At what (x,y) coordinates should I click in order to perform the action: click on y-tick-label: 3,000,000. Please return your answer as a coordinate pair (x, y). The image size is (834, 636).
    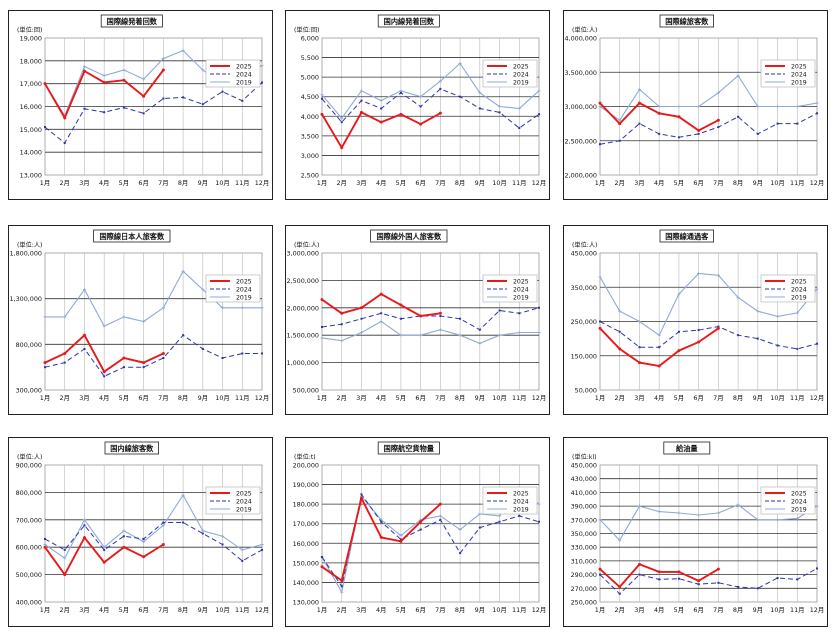
    Looking at the image, I should click on (302, 254).